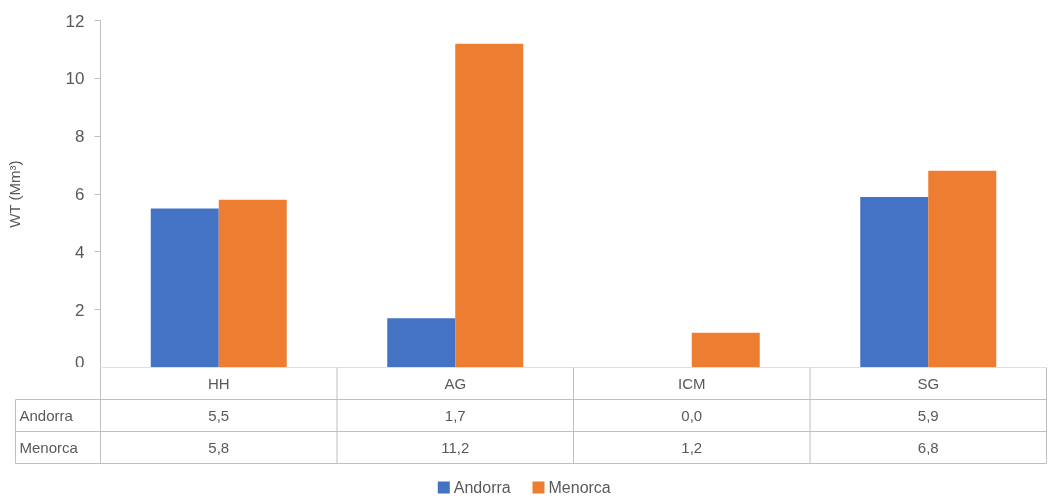  I want to click on y-tick-label: 6, so click(80, 194).